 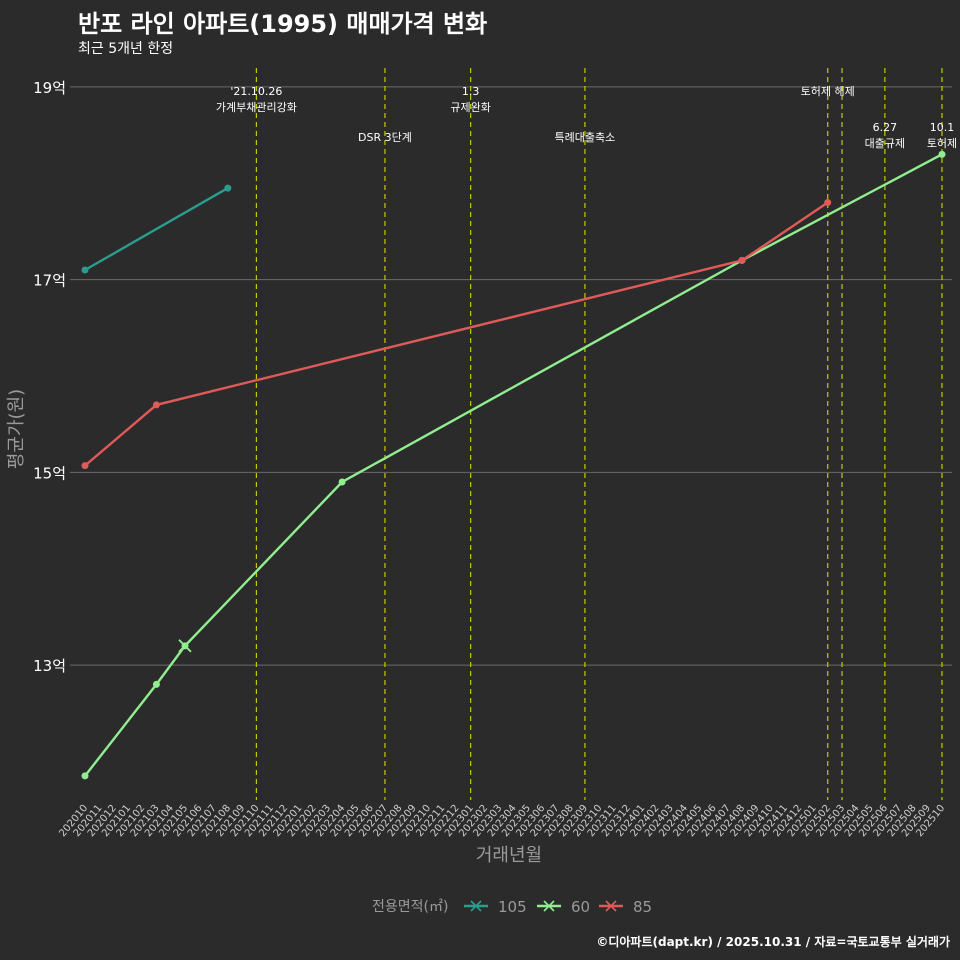 What do you see at coordinates (49, 473) in the screenshot?
I see `y-tick-label: 15억` at bounding box center [49, 473].